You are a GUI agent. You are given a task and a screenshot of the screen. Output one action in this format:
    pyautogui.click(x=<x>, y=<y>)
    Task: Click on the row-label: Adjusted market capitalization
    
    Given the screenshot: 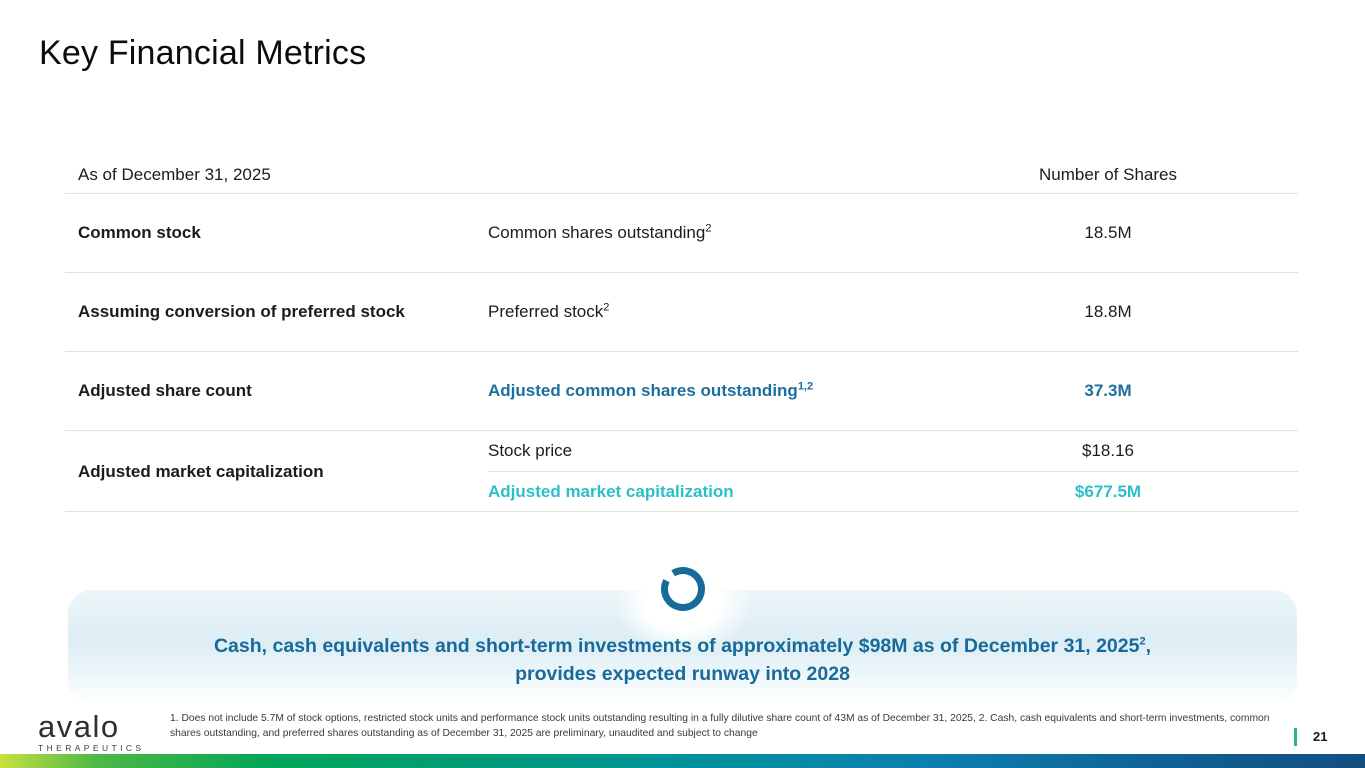 What is the action you would take?
    pyautogui.click(x=201, y=471)
    